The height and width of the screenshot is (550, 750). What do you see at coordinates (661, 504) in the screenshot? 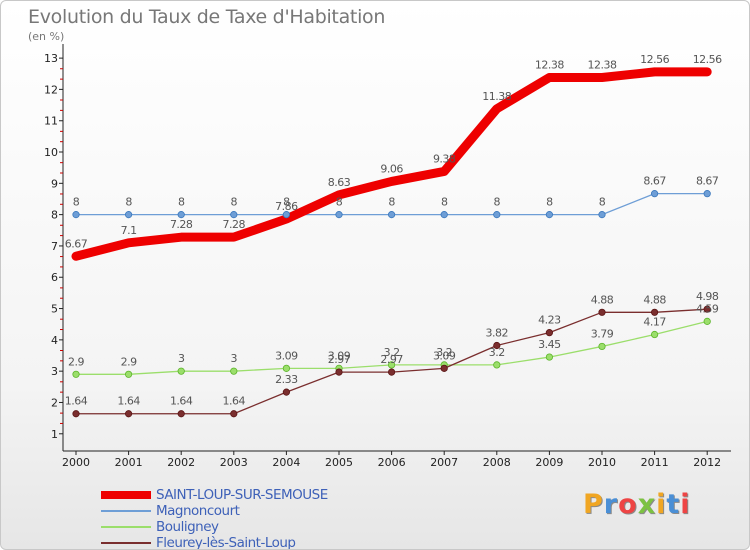
I see `logo-letter: i` at bounding box center [661, 504].